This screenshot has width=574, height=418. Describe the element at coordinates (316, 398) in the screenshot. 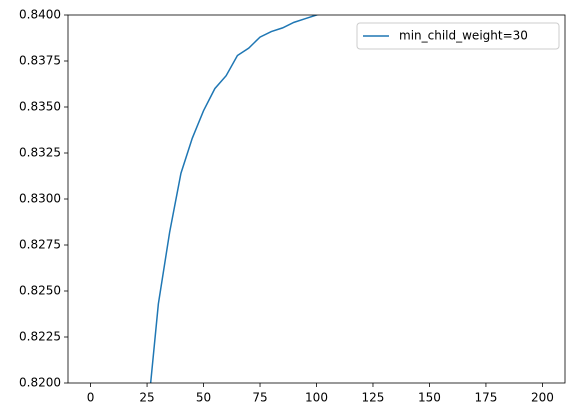

I see `x-tick-label: 100` at that location.